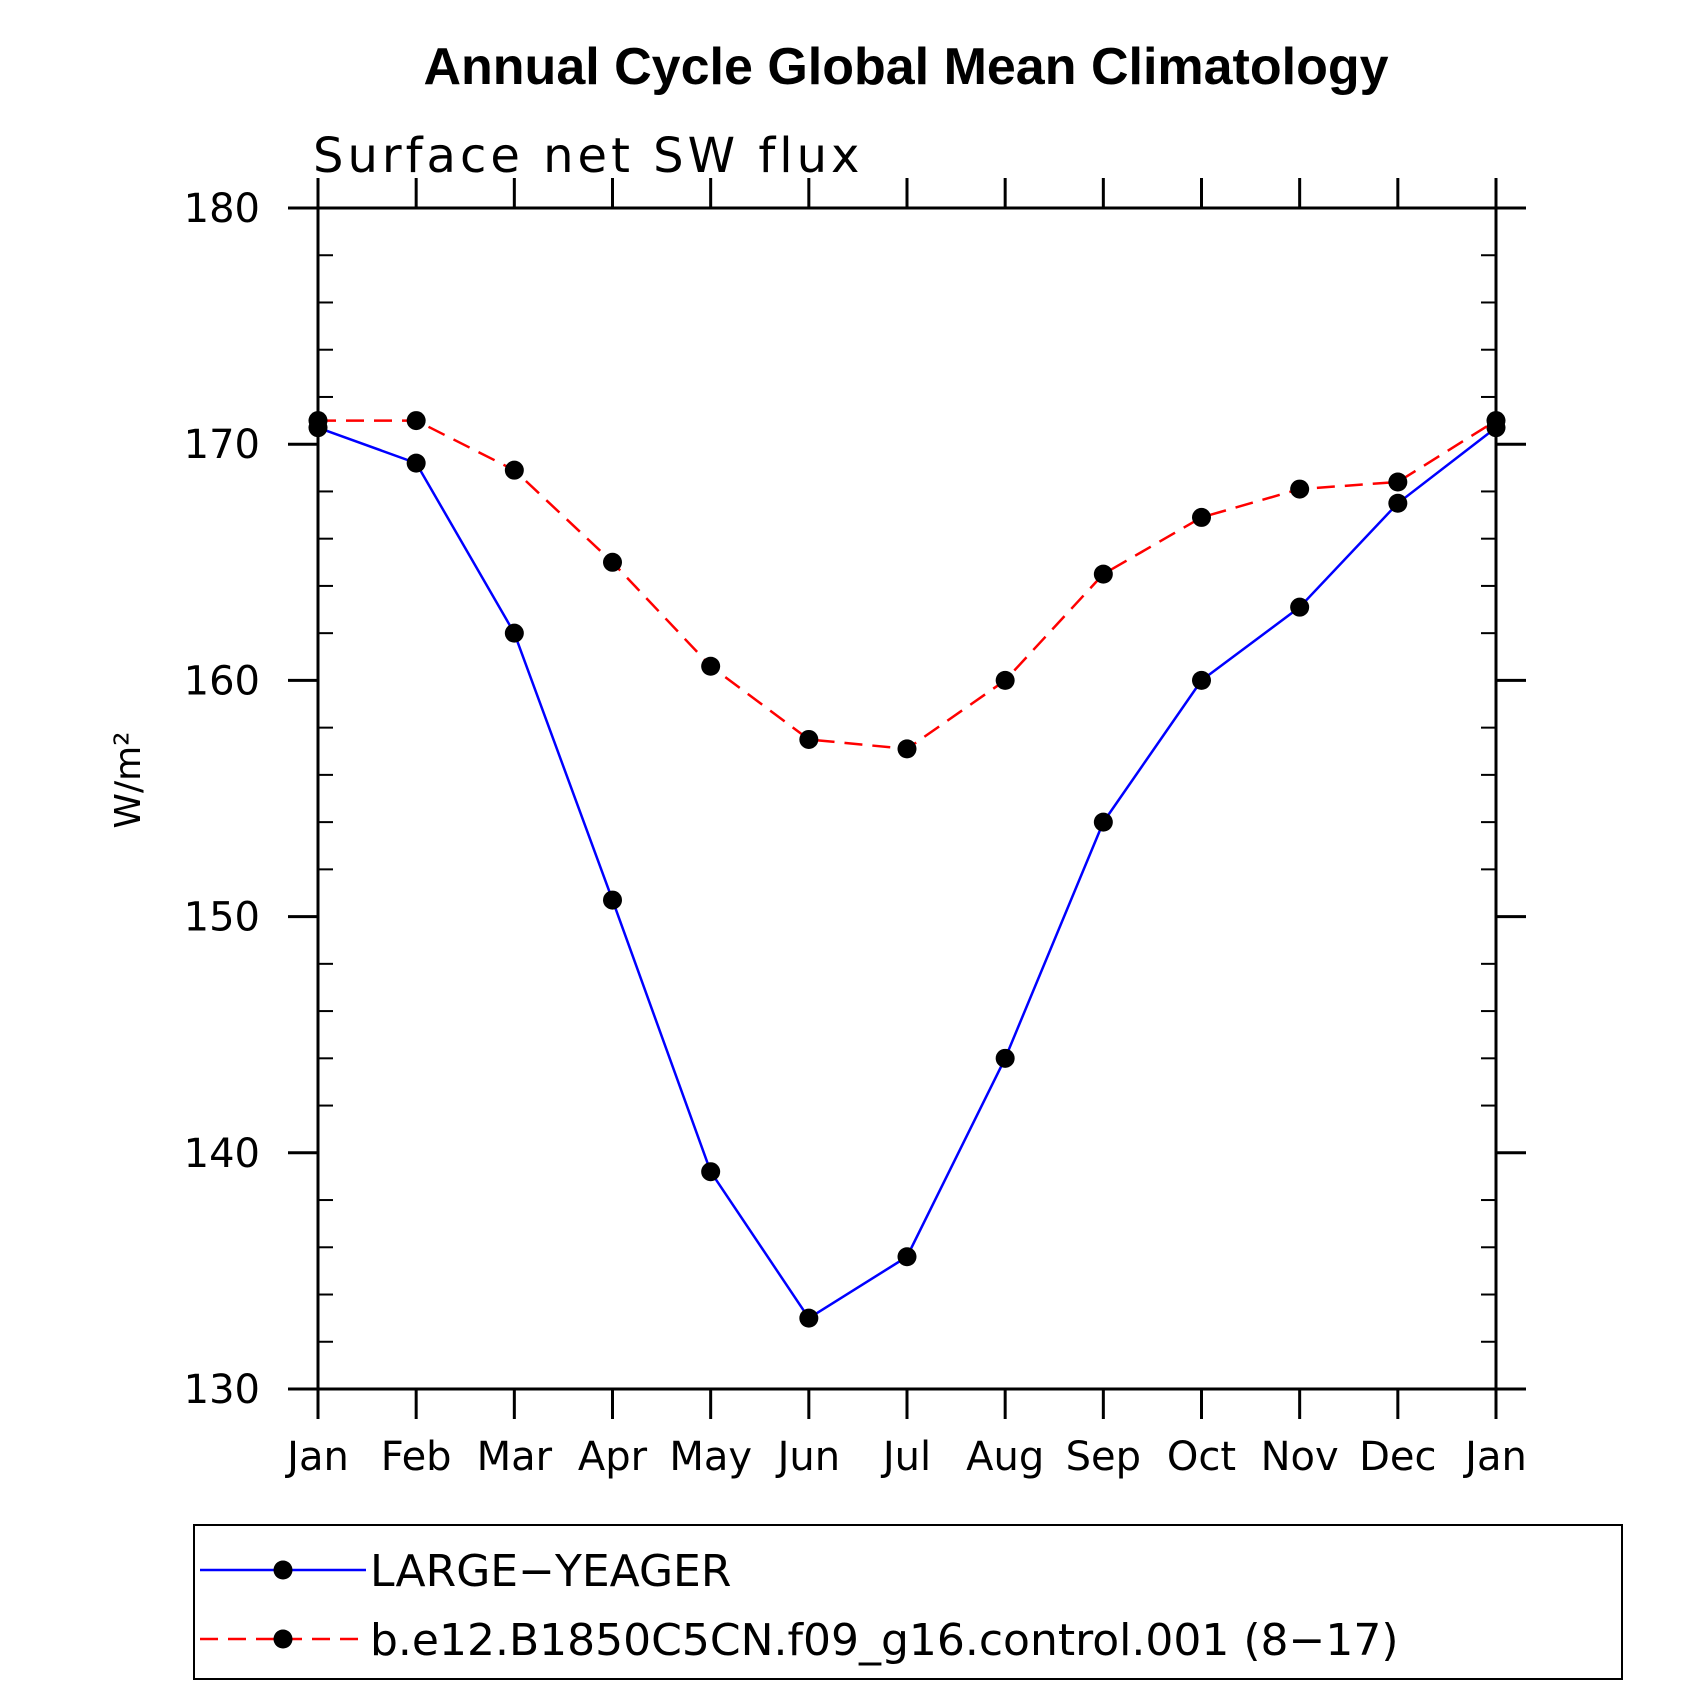  What do you see at coordinates (222, 918) in the screenshot?
I see `y-tick-label: 150` at bounding box center [222, 918].